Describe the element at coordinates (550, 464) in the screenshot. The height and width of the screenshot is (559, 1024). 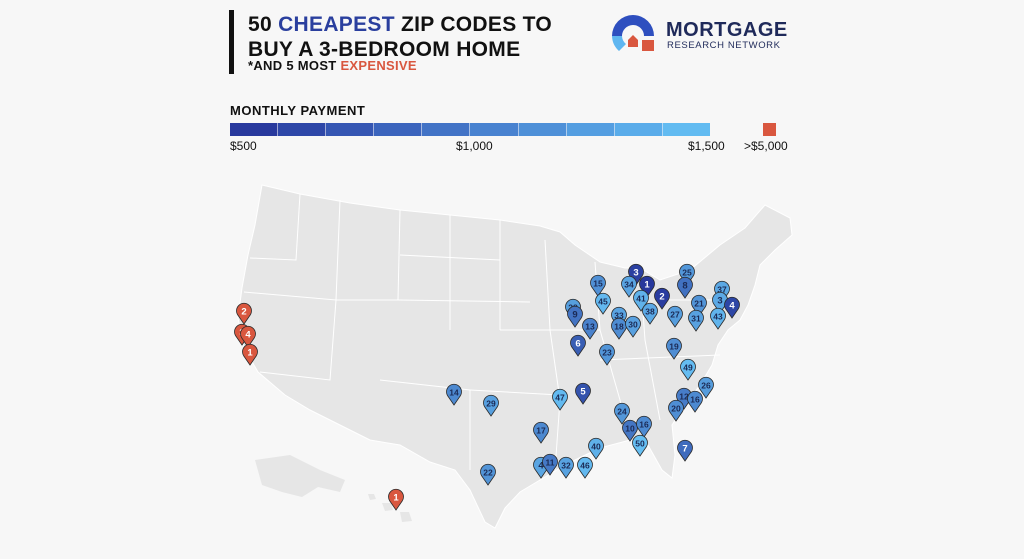
I see `cheap-zip-marker: 11` at that location.